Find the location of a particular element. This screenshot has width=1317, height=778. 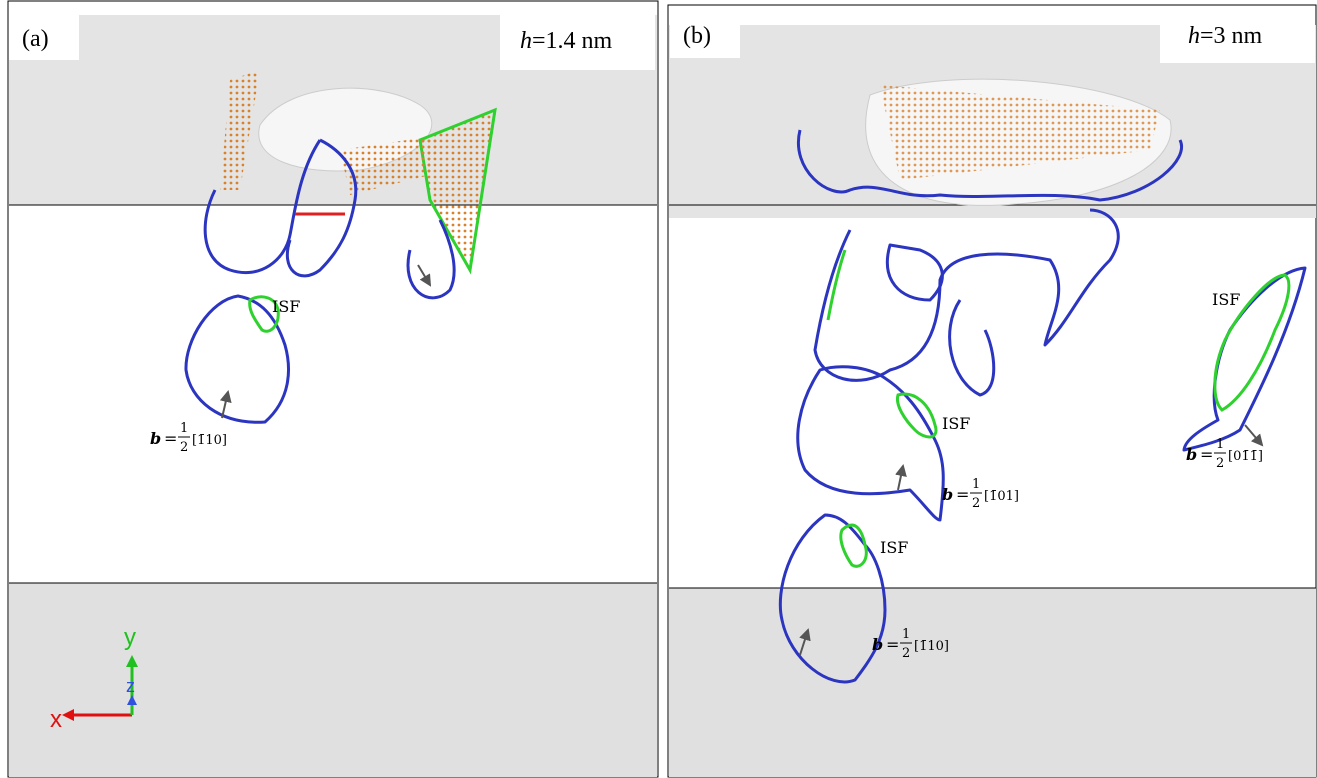

thickness: h=1.4 nm is located at coordinates (566, 41).